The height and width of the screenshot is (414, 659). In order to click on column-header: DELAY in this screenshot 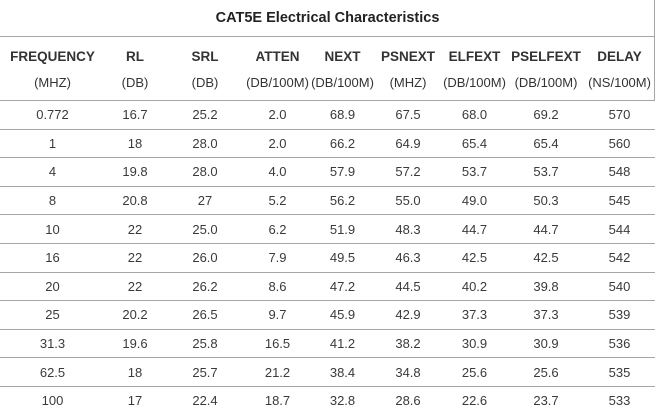, I will do `click(619, 56)`.